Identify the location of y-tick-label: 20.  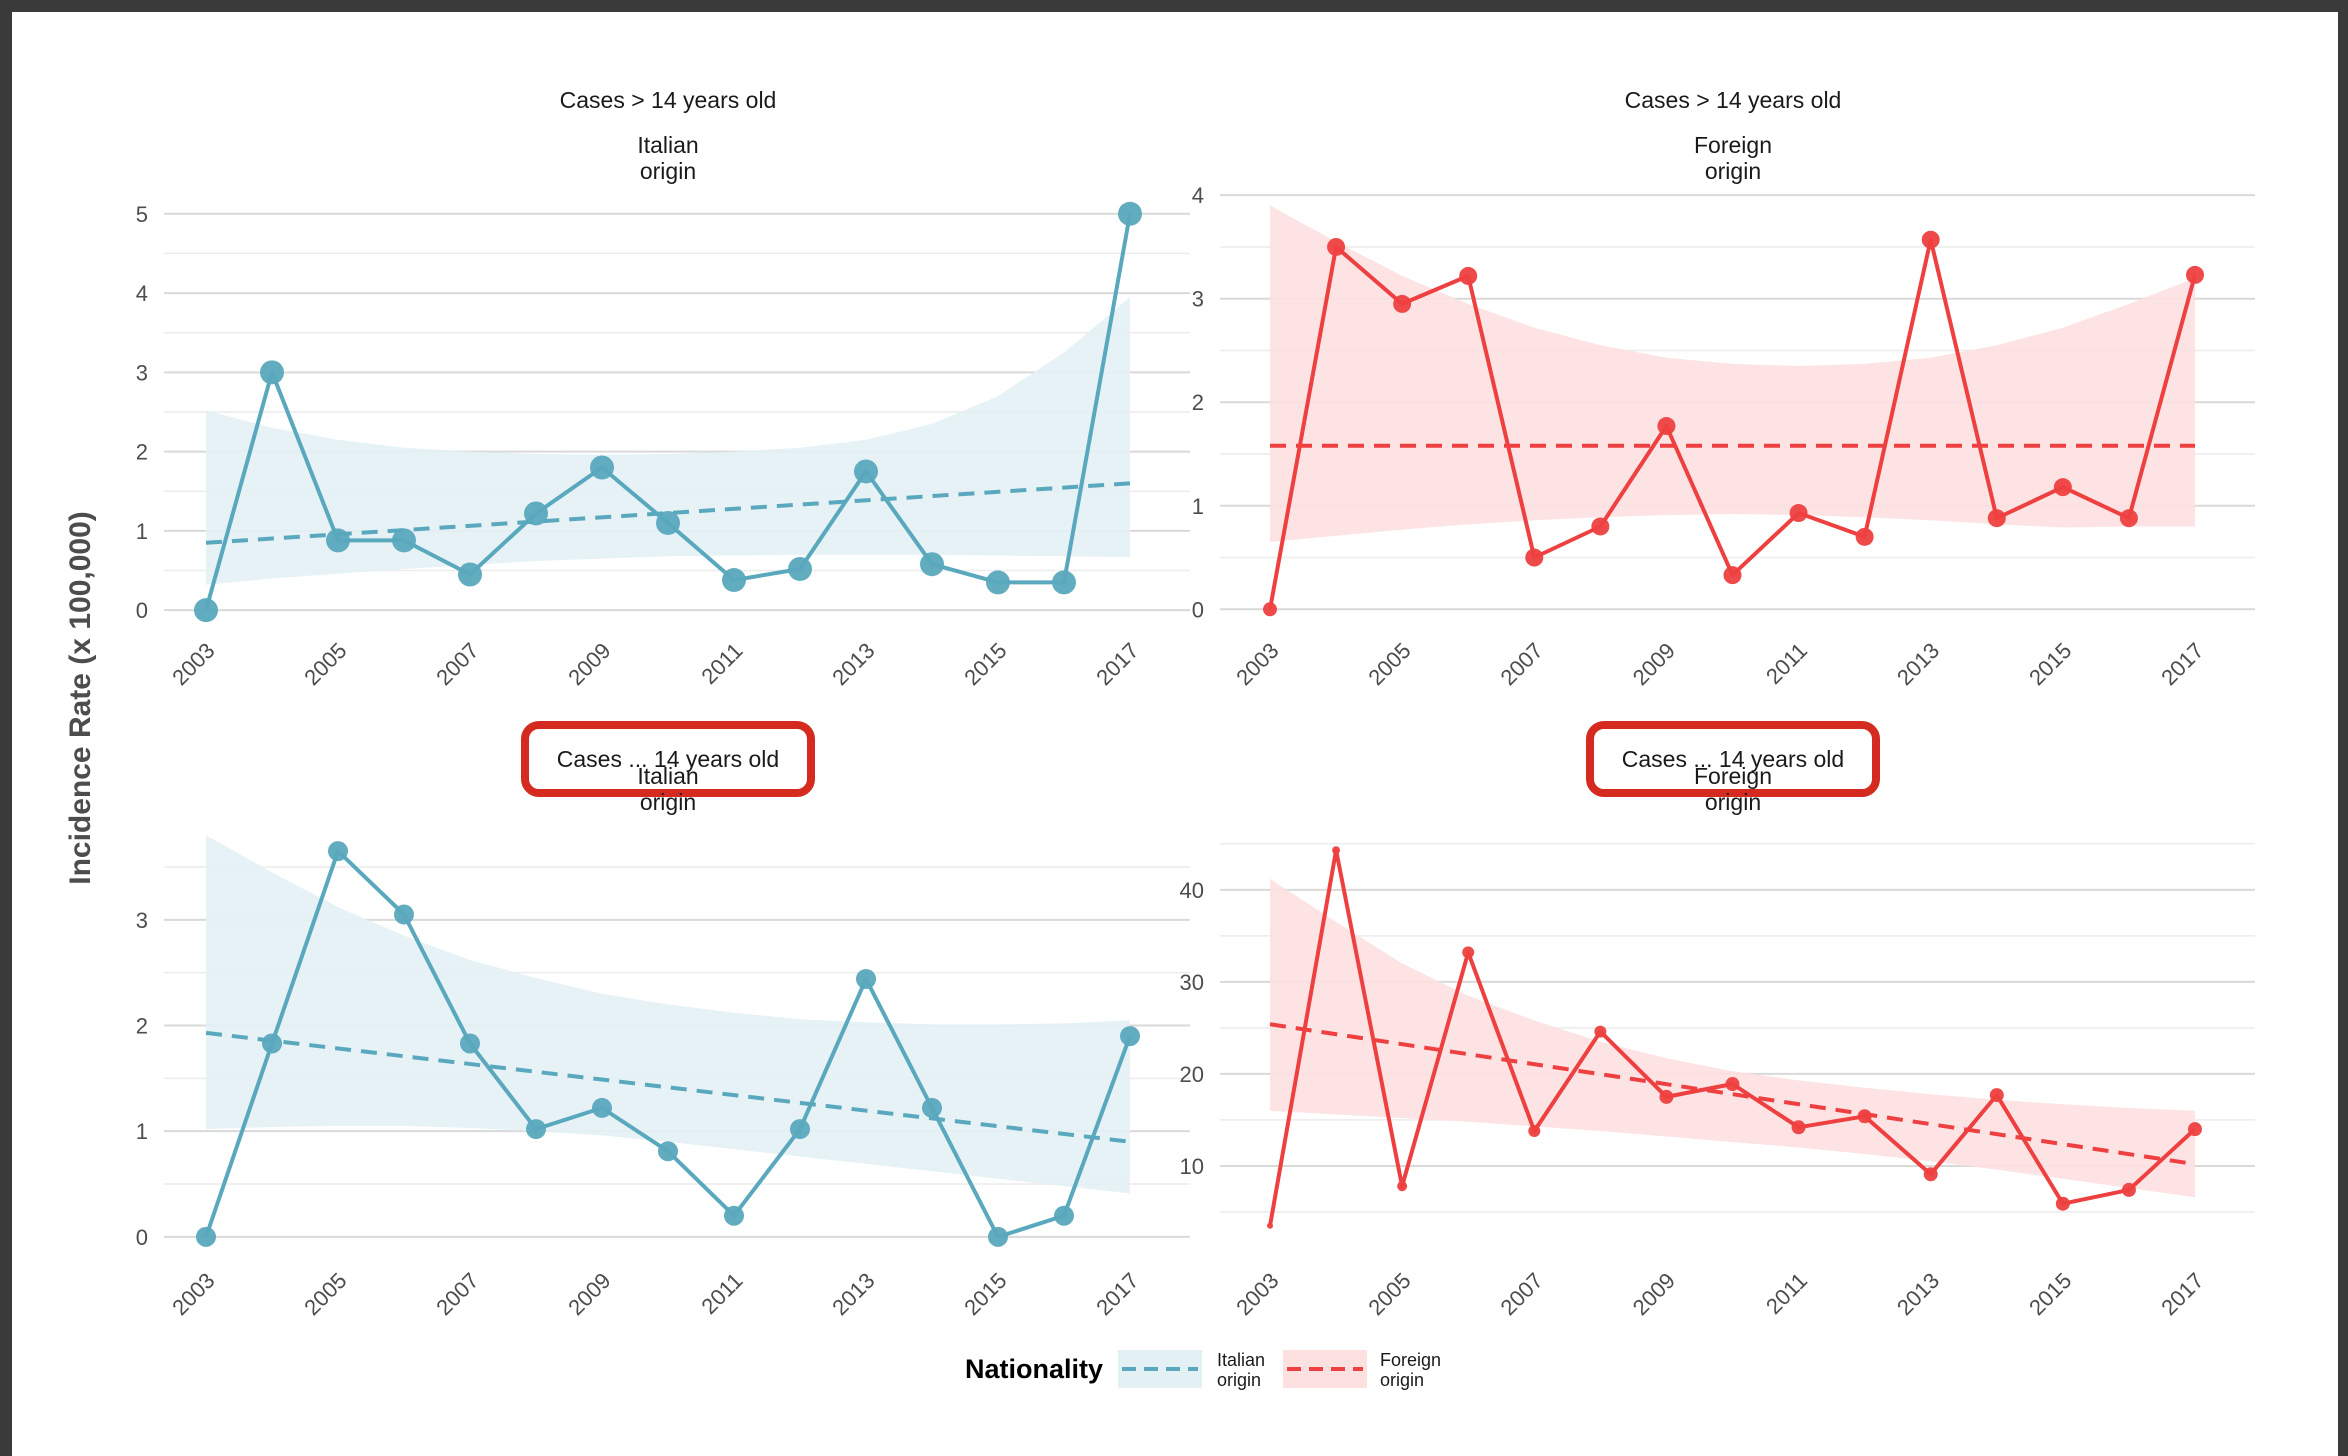
(1192, 1074).